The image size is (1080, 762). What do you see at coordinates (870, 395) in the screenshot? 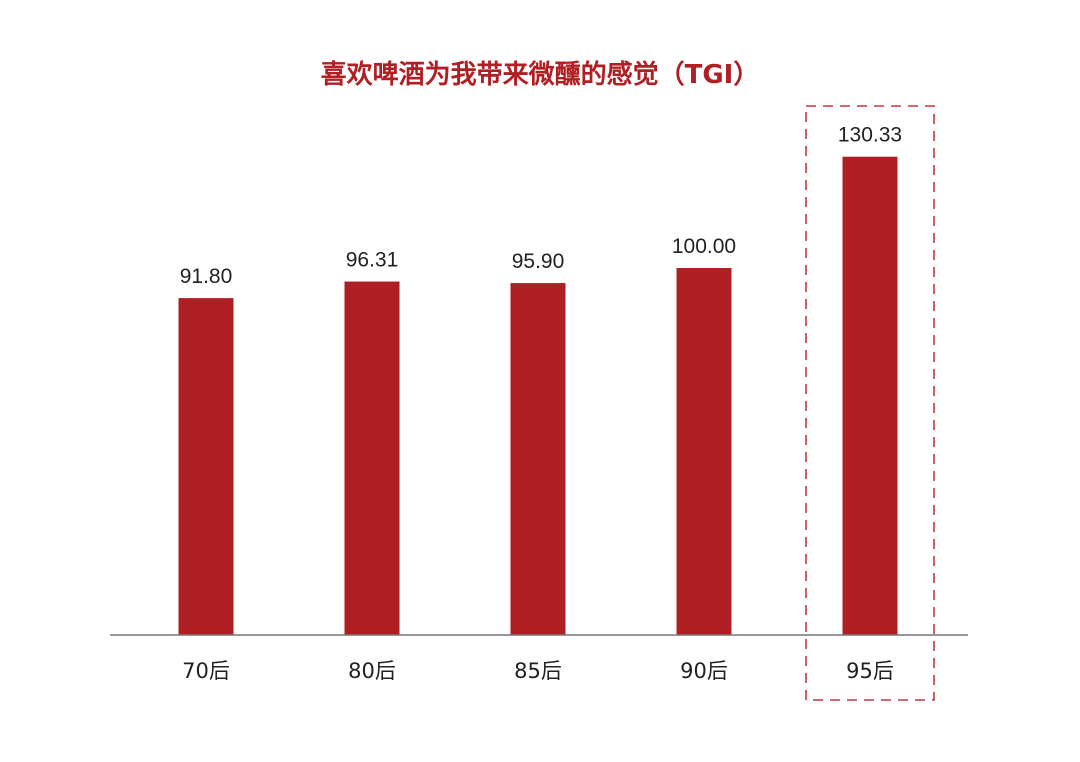
I see `bar-95后` at bounding box center [870, 395].